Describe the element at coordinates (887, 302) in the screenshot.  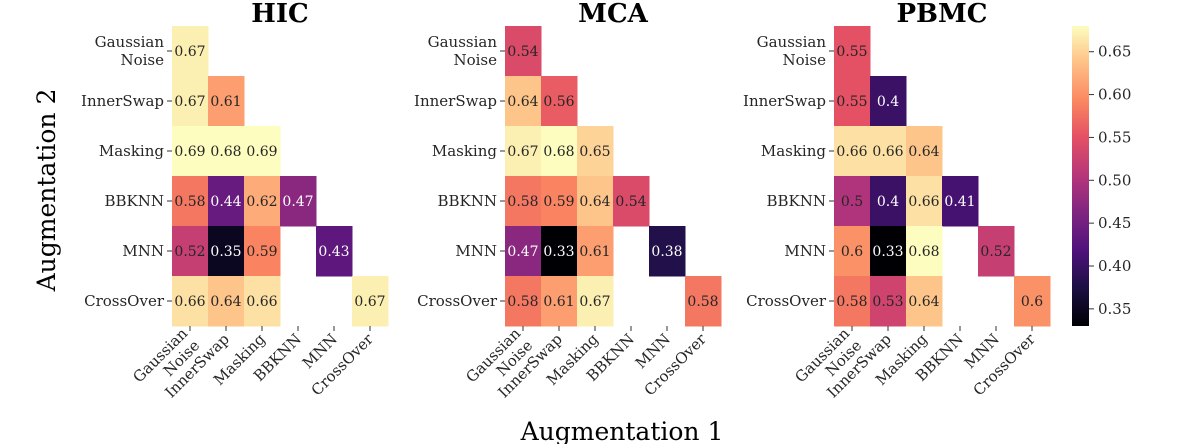
I see `cell-value-label: 0.53` at that location.